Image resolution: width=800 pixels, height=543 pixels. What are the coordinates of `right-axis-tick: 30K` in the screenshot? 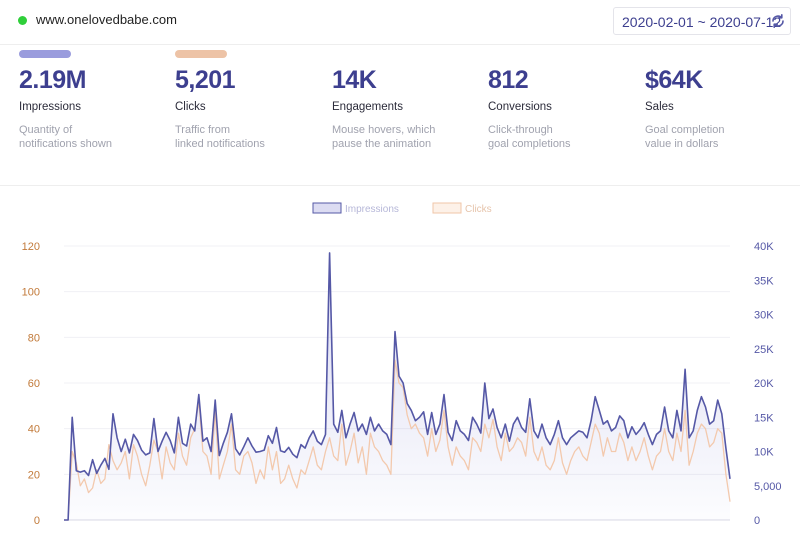 It's located at (764, 316).